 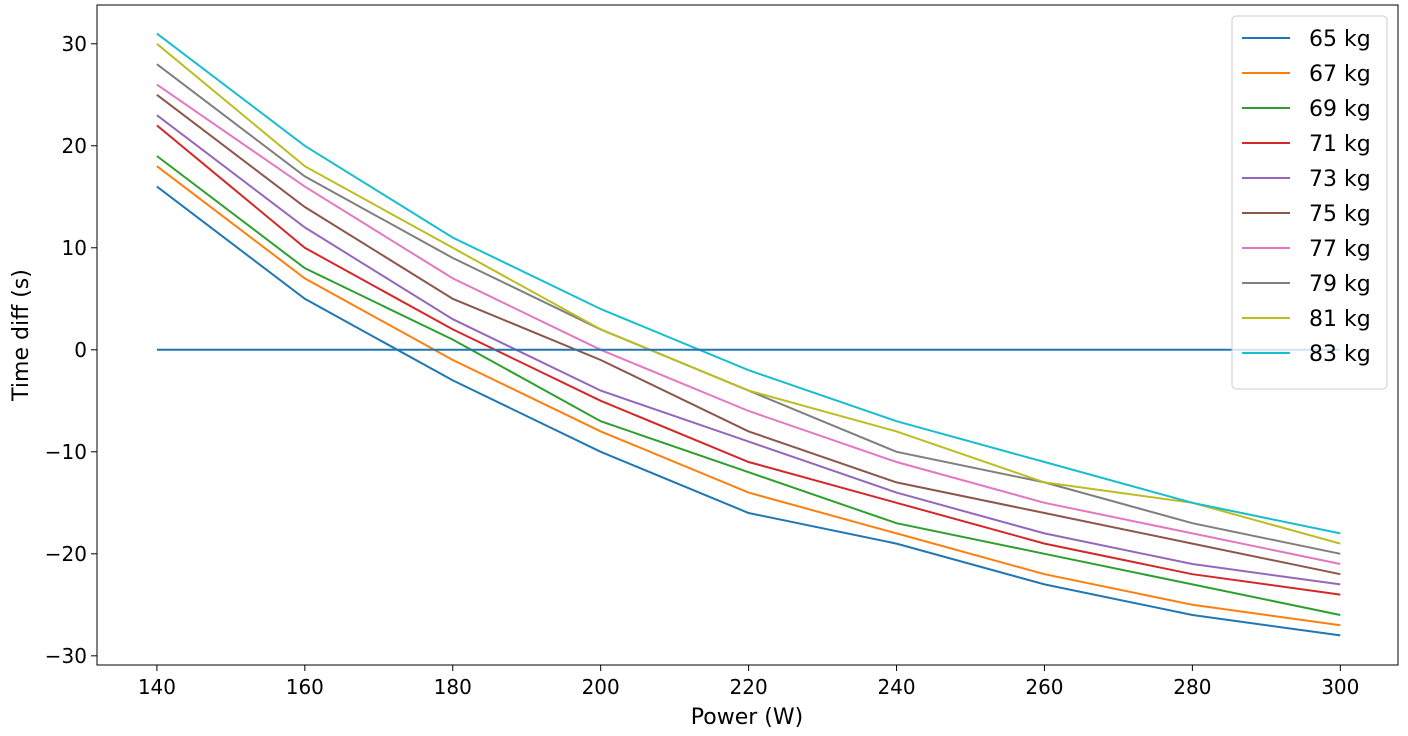 What do you see at coordinates (1340, 319) in the screenshot?
I see `legend-label: 81 kg` at bounding box center [1340, 319].